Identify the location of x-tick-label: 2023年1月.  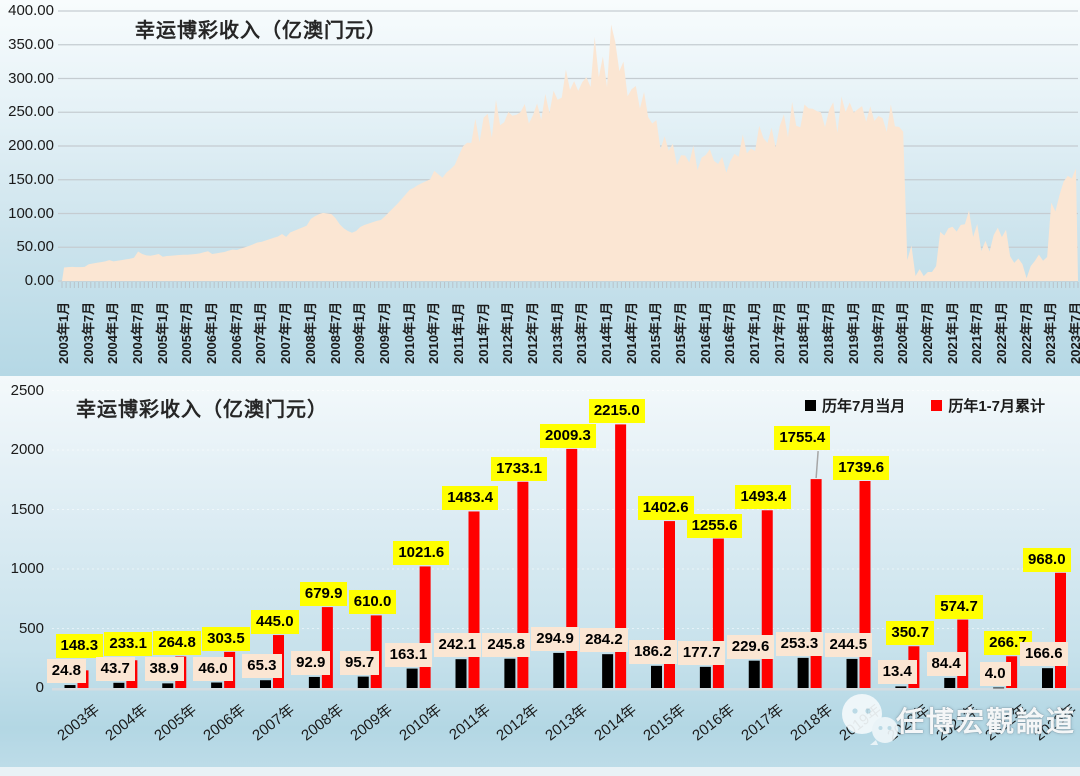
(1051, 332).